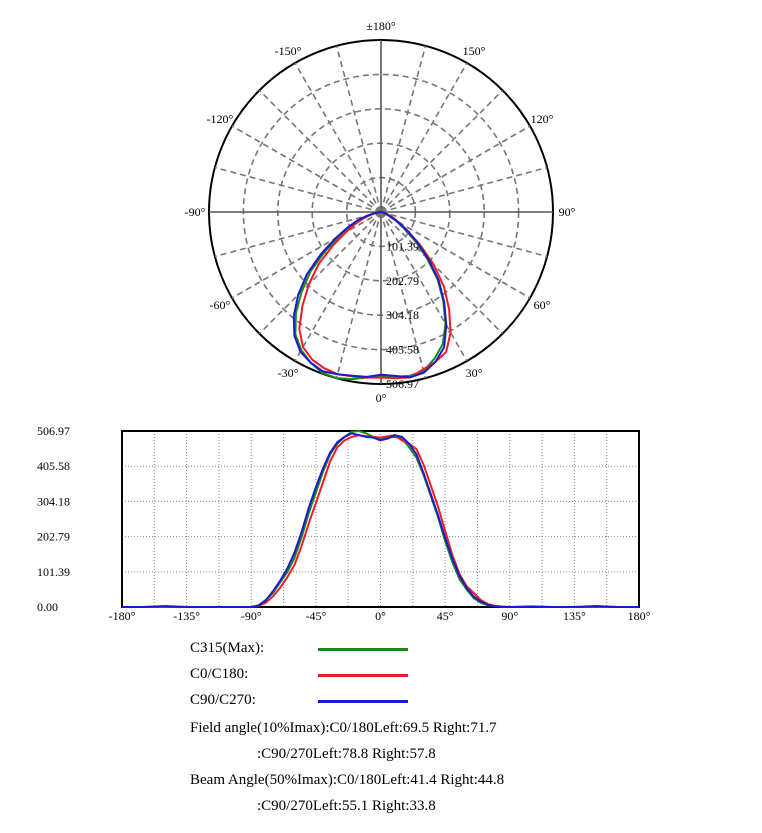 The width and height of the screenshot is (762, 833). Describe the element at coordinates (363, 675) in the screenshot. I see `legend-swatch-c0` at that location.